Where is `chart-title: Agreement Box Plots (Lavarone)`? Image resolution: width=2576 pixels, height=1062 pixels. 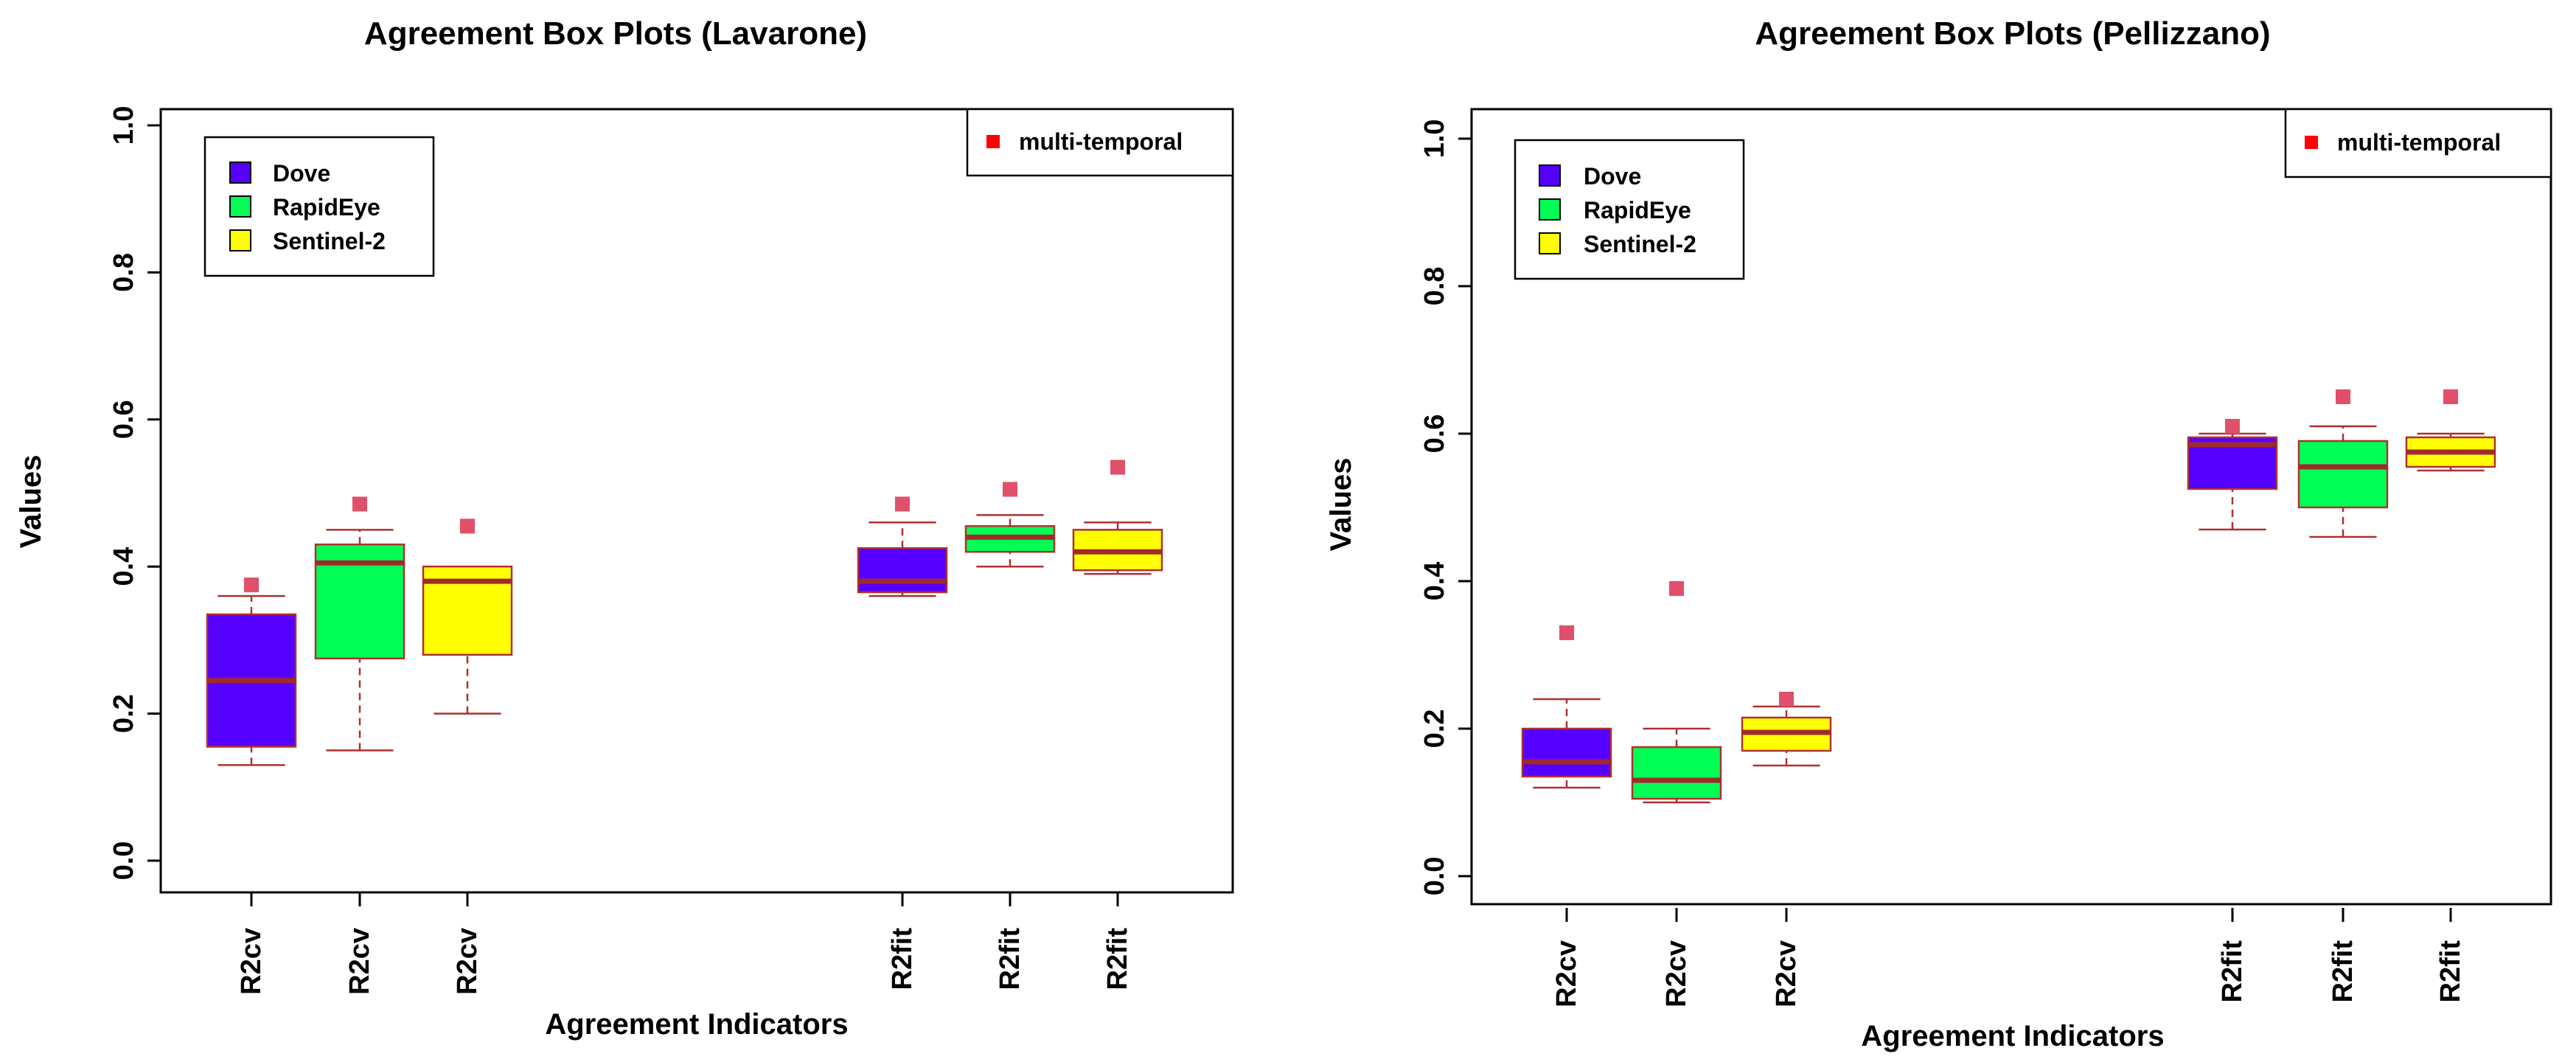
chart-title: Agreement Box Plots (Lavarone) is located at coordinates (615, 33).